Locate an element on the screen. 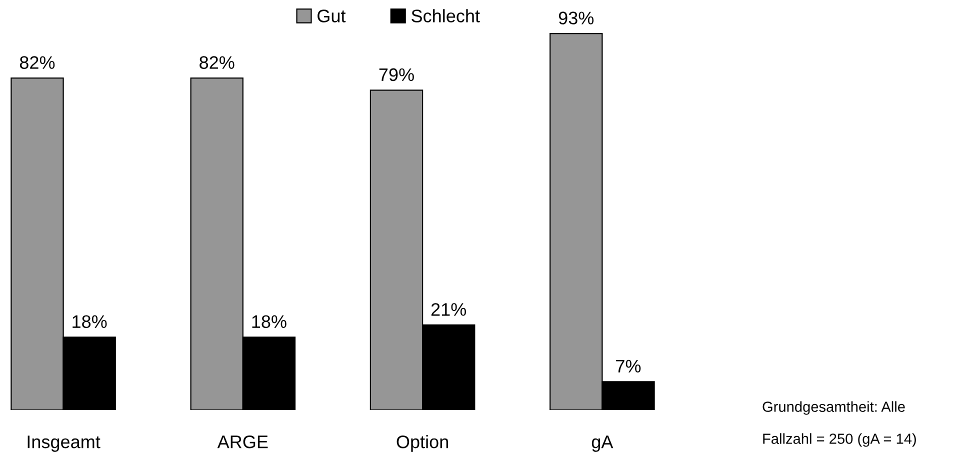 The width and height of the screenshot is (971, 464). text: Grundgesamtheit: Alle is located at coordinates (833, 408).